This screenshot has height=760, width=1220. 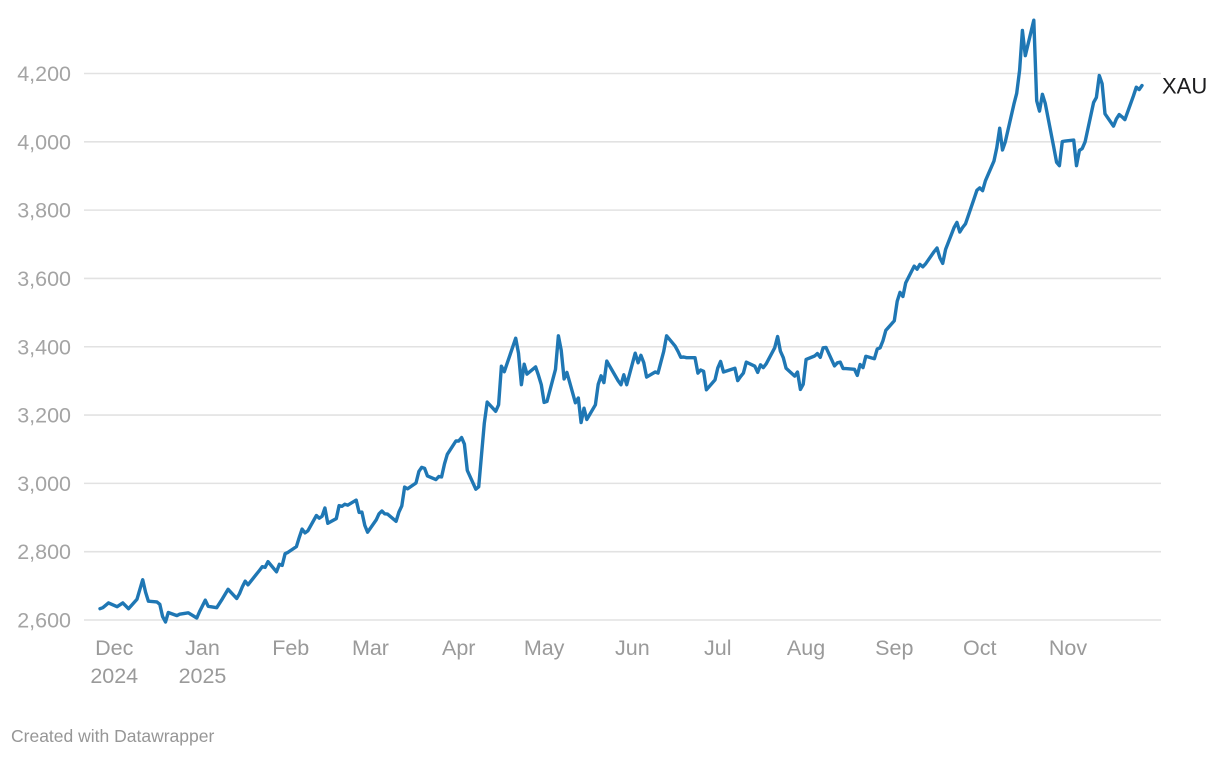 What do you see at coordinates (1068, 648) in the screenshot?
I see `x-tick-label: Nov` at bounding box center [1068, 648].